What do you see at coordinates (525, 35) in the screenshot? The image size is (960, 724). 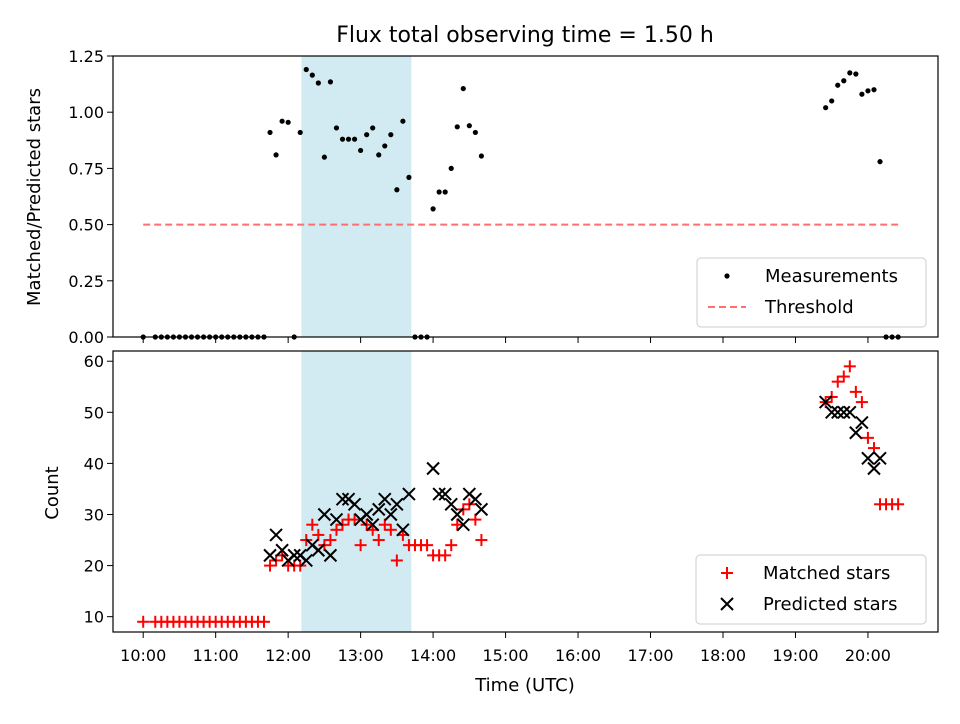 I see `chart-title: Flux total observing time = 1.50 h` at bounding box center [525, 35].